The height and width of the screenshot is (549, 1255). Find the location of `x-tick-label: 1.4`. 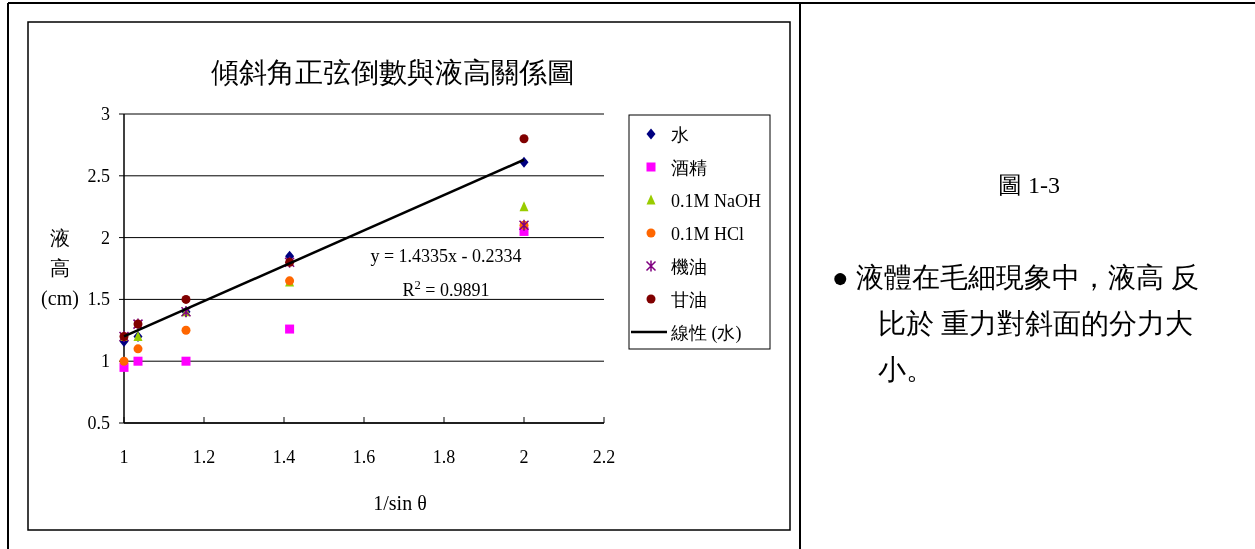

x-tick-label: 1.4 is located at coordinates (284, 457).